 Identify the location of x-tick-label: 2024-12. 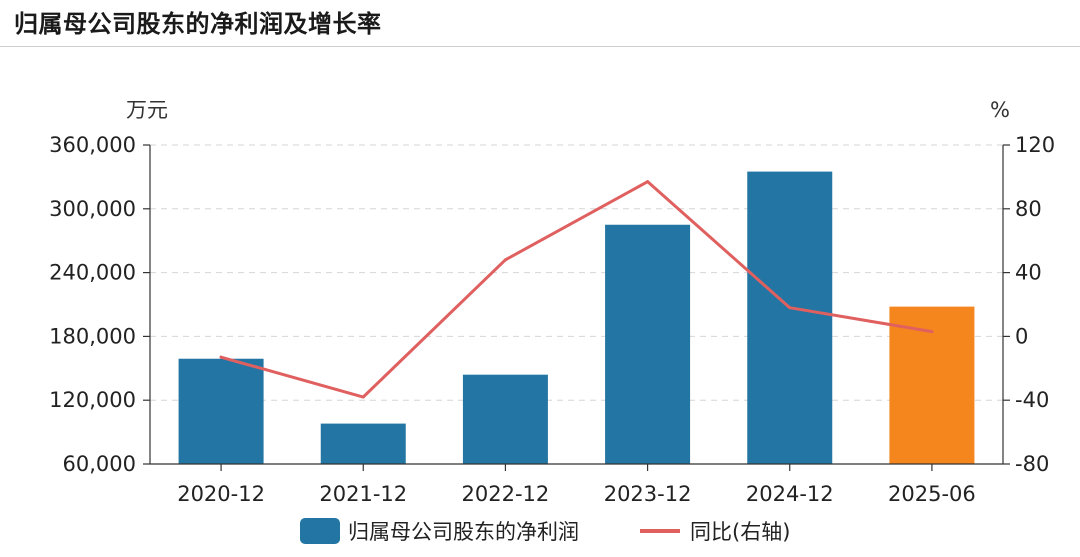
(790, 494).